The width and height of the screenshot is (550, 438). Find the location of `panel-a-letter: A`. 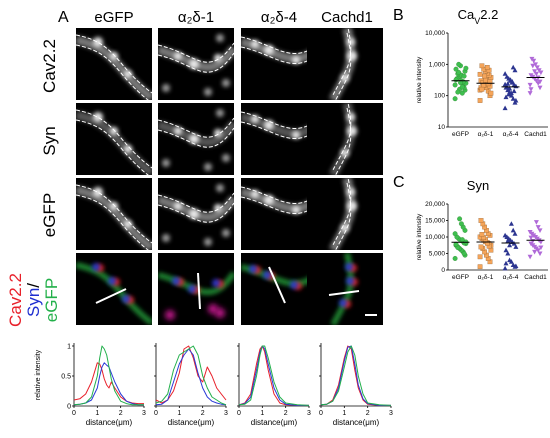

panel-a-letter: A is located at coordinates (63, 17).